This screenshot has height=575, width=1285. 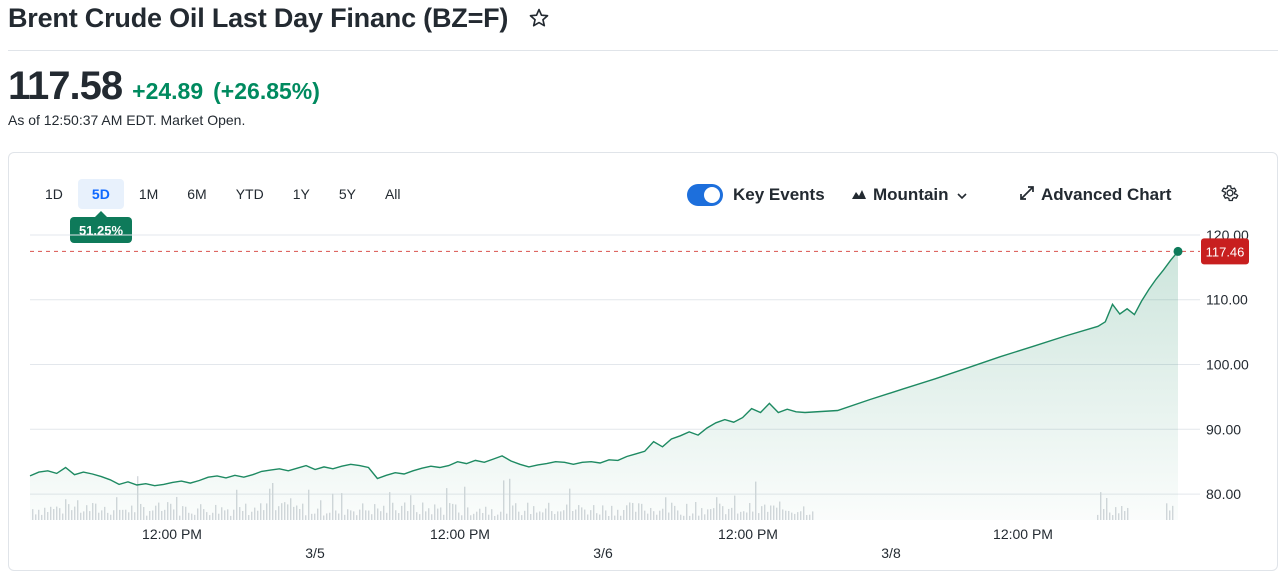 I want to click on range-change-badge: 51.25%, so click(x=101, y=227).